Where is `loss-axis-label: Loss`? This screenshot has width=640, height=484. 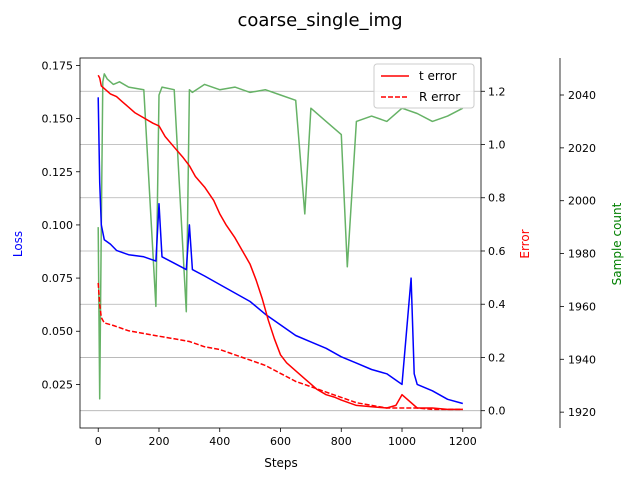 loss-axis-label: Loss is located at coordinates (18, 244).